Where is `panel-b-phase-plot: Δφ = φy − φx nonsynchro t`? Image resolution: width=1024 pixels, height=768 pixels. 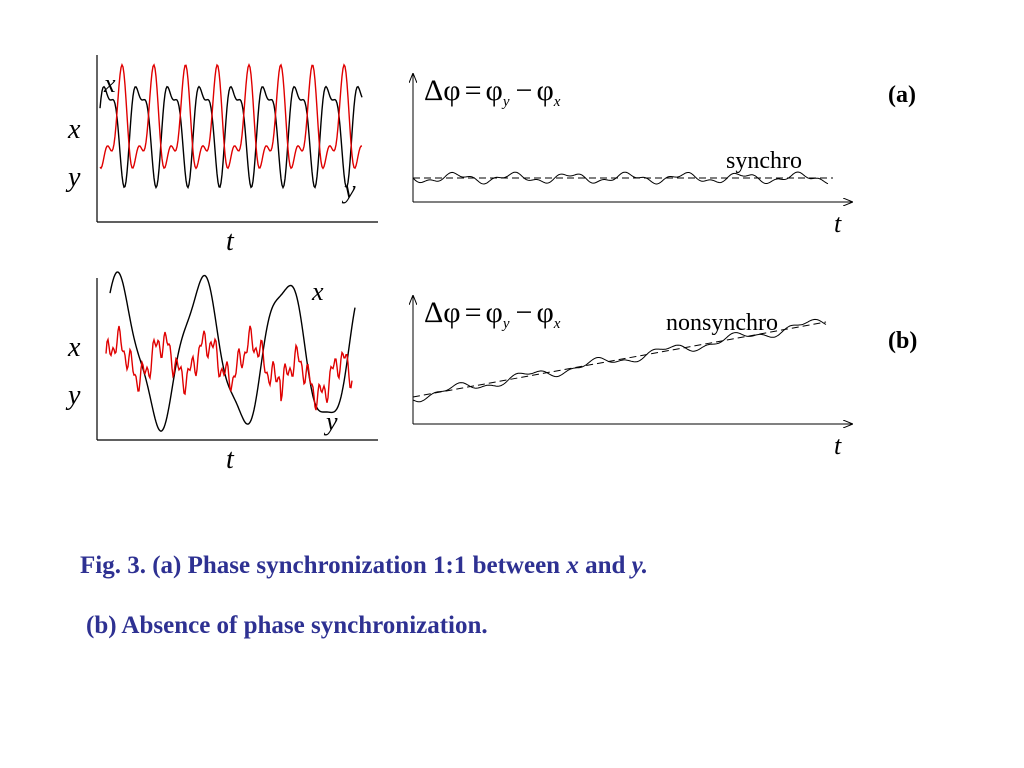
panel-b-phase-plot: Δφ = φy − φx nonsynchro t is located at coordinates (632, 378).